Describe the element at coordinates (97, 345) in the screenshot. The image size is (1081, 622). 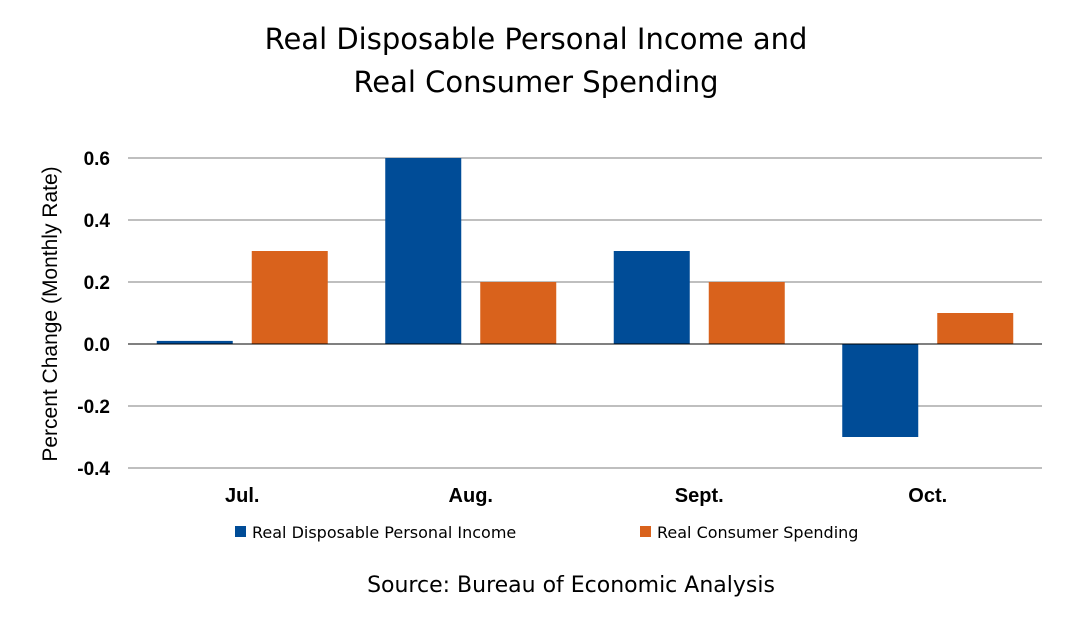
I see `y-tick-label: 0.0` at that location.